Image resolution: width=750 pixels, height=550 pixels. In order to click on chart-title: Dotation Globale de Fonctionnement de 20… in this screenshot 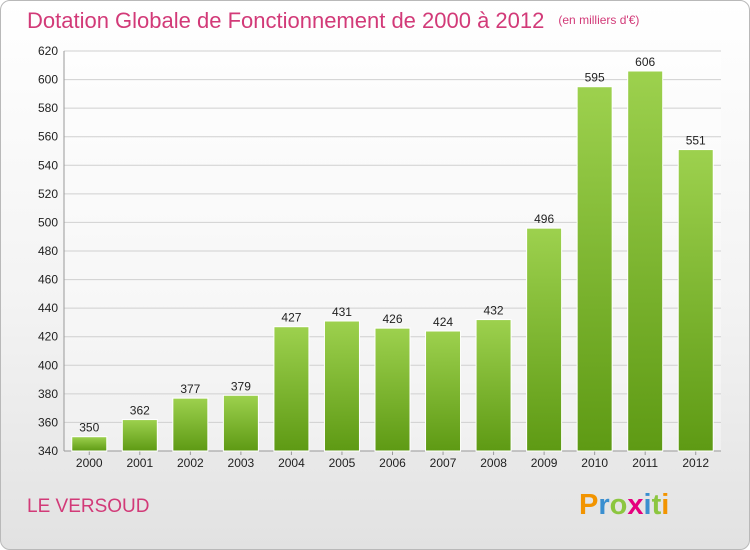, I will do `click(333, 21)`.